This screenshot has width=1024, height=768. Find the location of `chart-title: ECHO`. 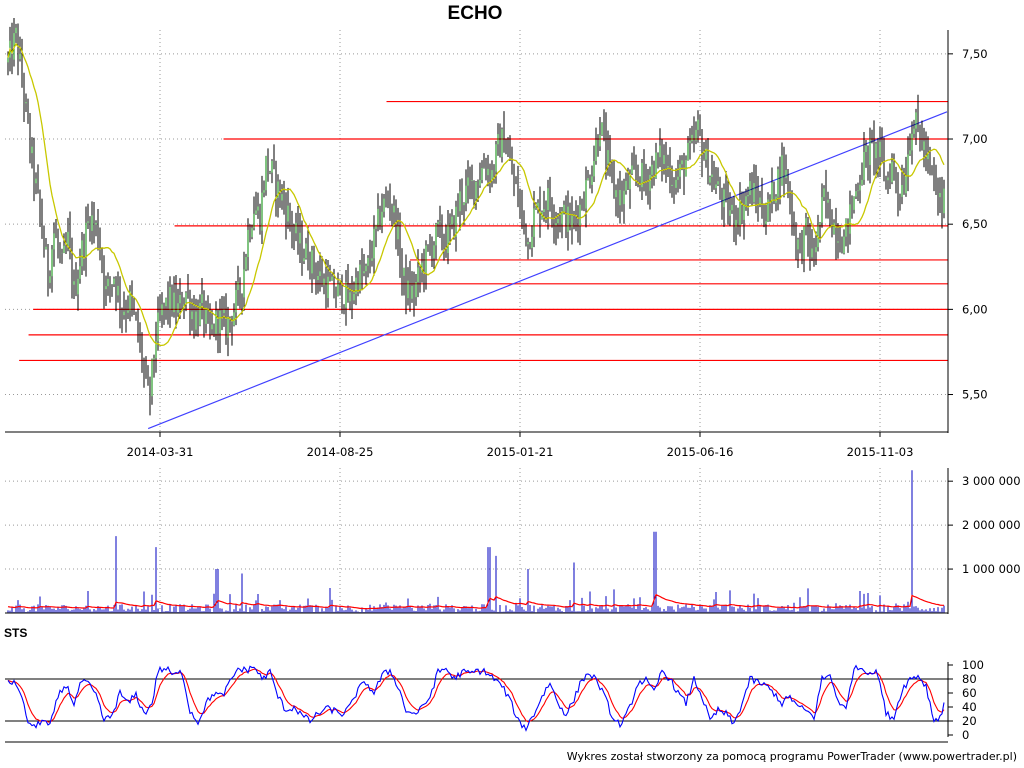

chart-title: ECHO is located at coordinates (475, 13).